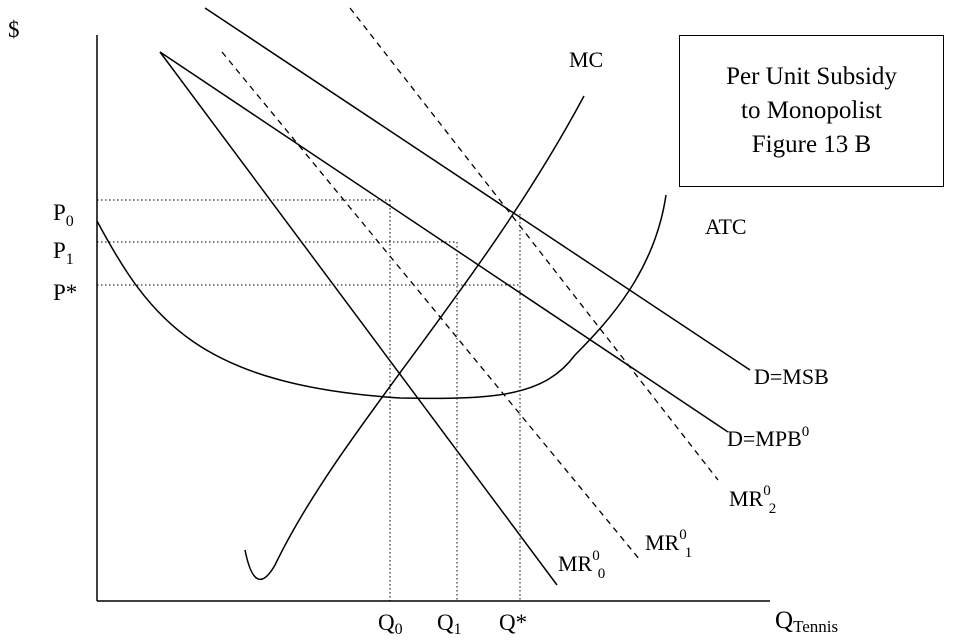  What do you see at coordinates (65, 292) in the screenshot?
I see `pstar-label: P*` at bounding box center [65, 292].